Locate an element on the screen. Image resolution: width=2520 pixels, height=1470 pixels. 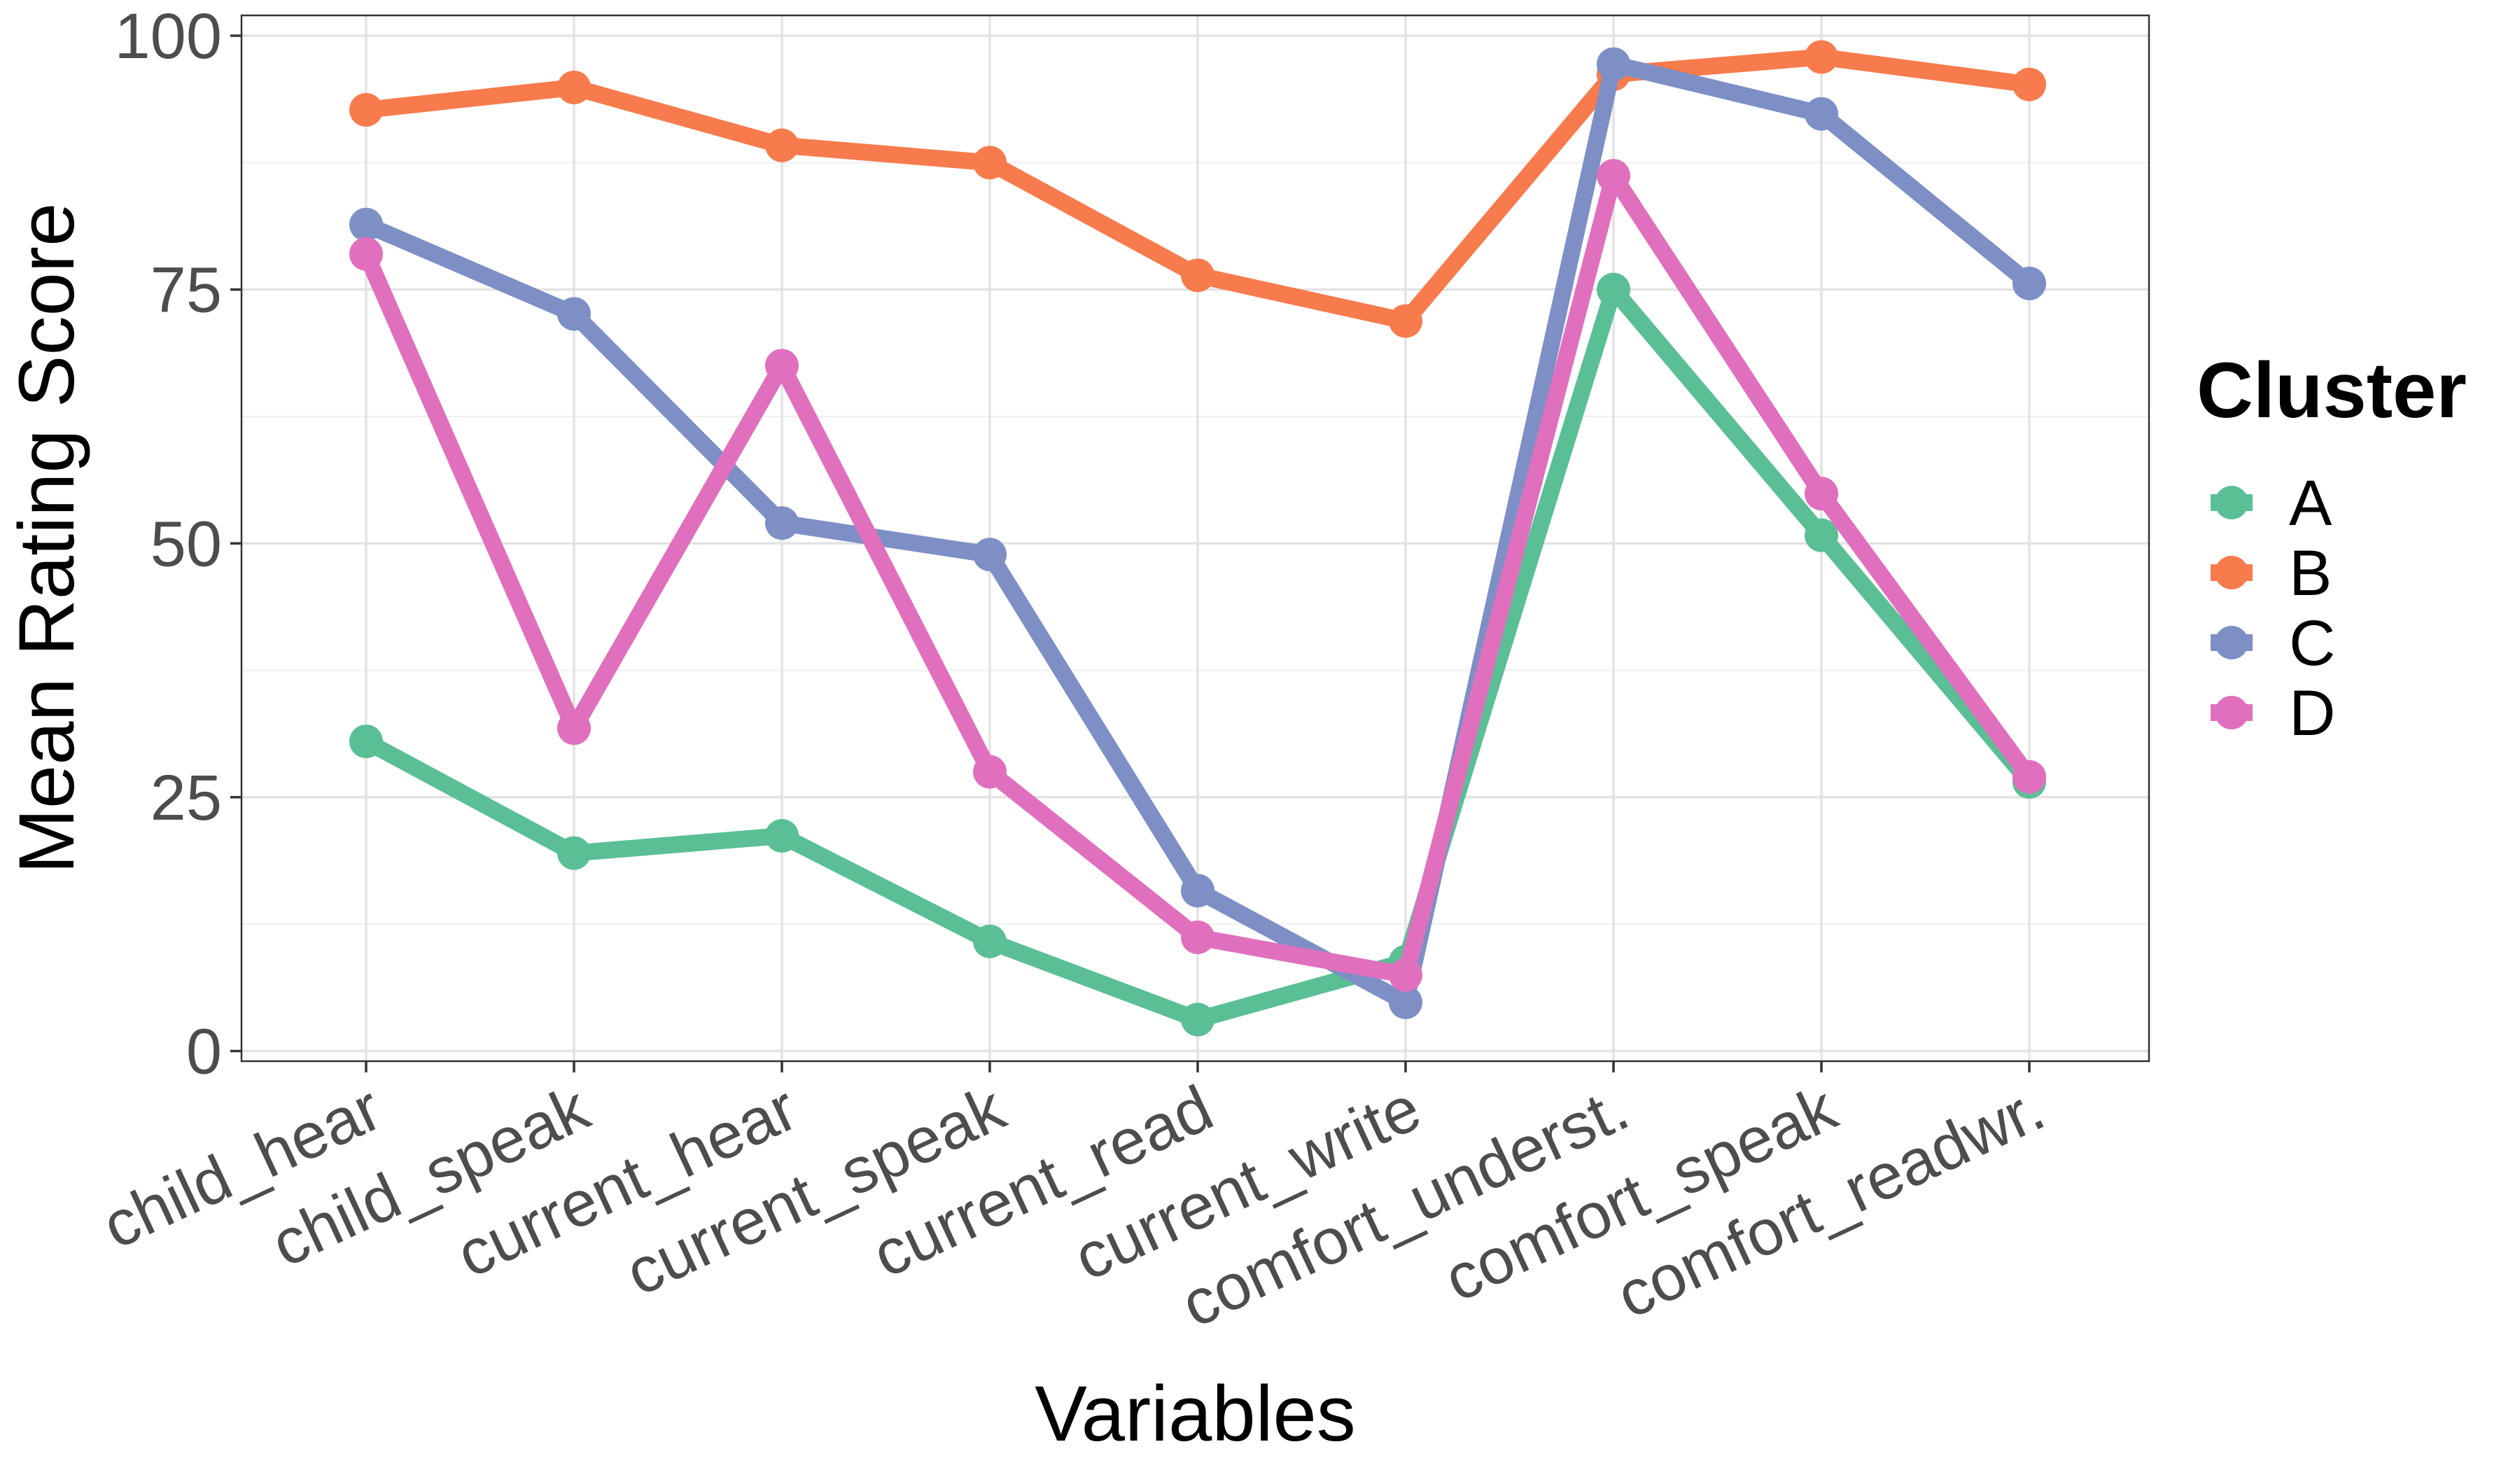
y-tick-label: 75 is located at coordinates (186, 290).